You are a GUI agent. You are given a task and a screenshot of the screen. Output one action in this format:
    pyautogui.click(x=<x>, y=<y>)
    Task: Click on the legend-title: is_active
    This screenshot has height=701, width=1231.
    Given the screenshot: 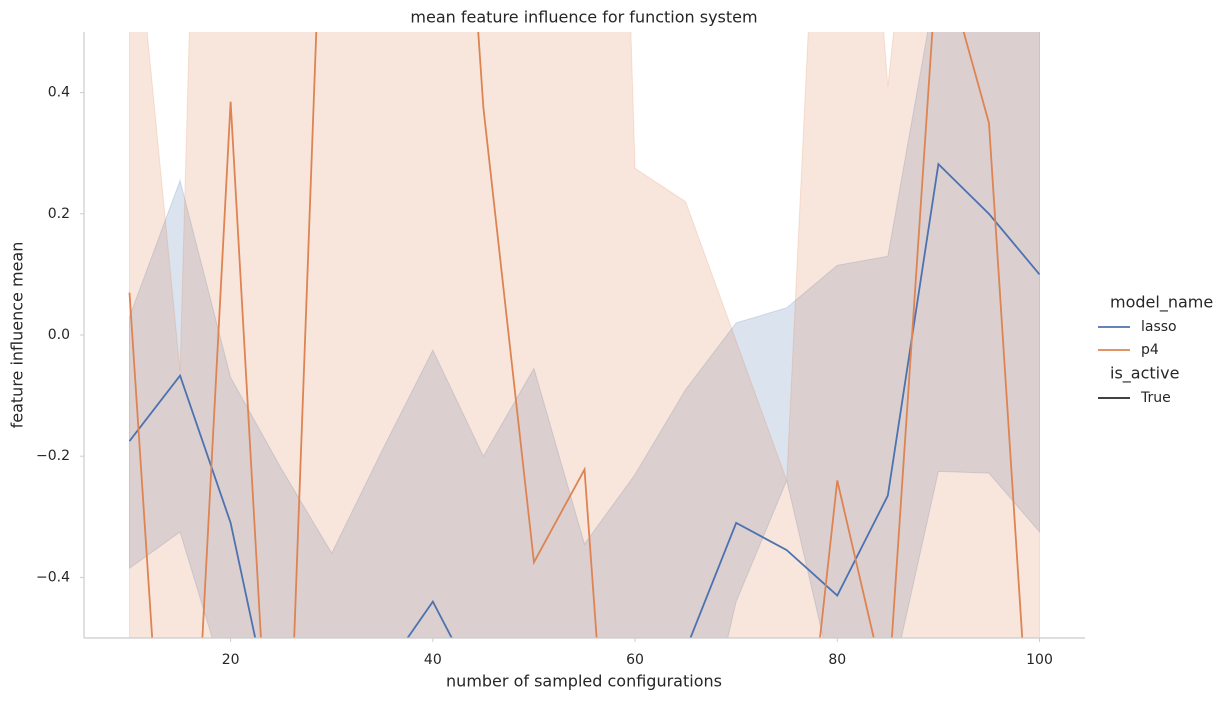 What is the action you would take?
    pyautogui.click(x=1144, y=374)
    